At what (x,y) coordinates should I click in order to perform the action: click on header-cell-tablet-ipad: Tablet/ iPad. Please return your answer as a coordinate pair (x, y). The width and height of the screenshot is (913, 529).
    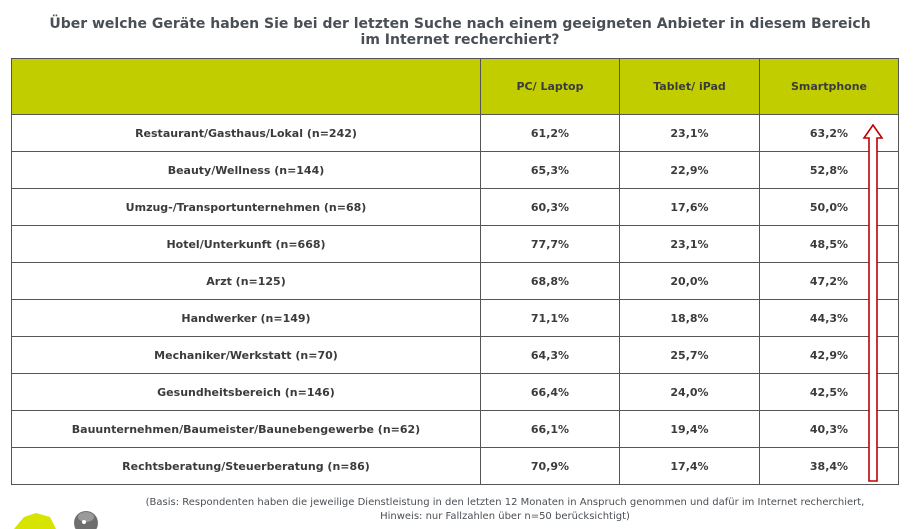
    Looking at the image, I should click on (689, 86).